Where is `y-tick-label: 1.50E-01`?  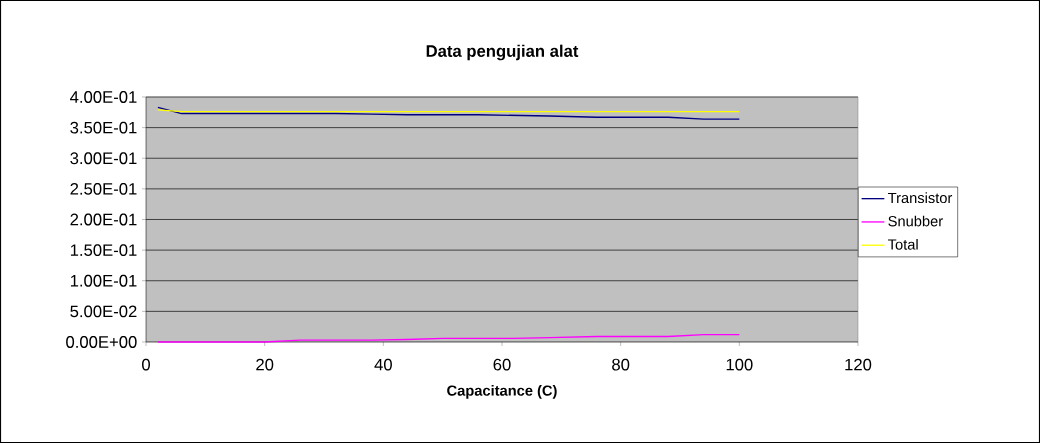
y-tick-label: 1.50E-01 is located at coordinates (103, 250).